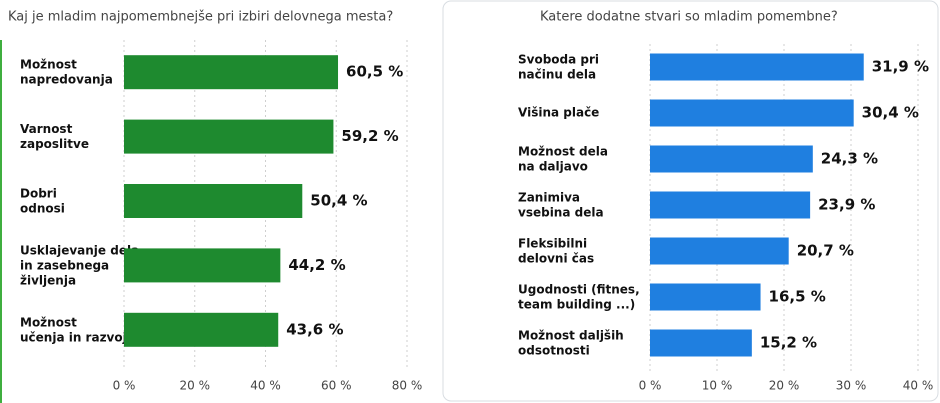 The width and height of the screenshot is (940, 403). Describe the element at coordinates (369, 136) in the screenshot. I see `value-label: 59,2 %` at that location.